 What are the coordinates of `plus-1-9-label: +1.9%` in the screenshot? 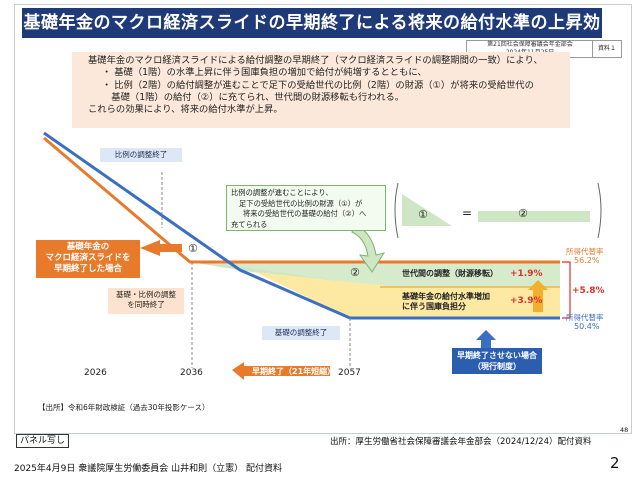 It's located at (526, 274).